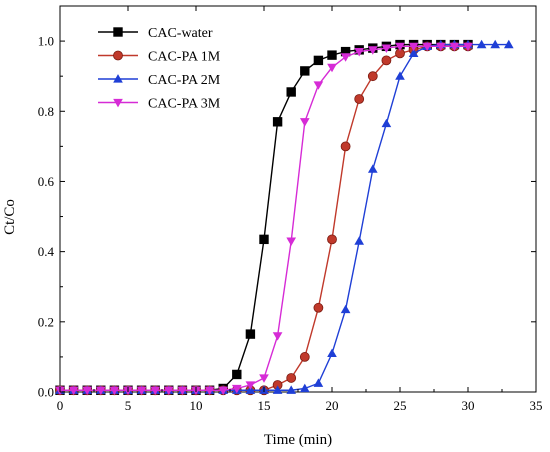 The height and width of the screenshot is (452, 550). I want to click on x-tick-label: 0, so click(60, 405).